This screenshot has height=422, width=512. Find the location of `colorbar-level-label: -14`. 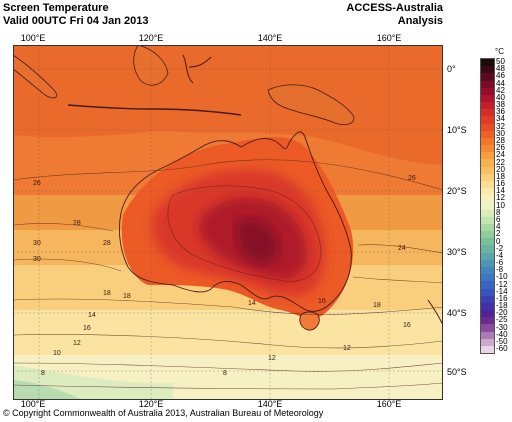

colorbar-level-label: -14 is located at coordinates (502, 291).